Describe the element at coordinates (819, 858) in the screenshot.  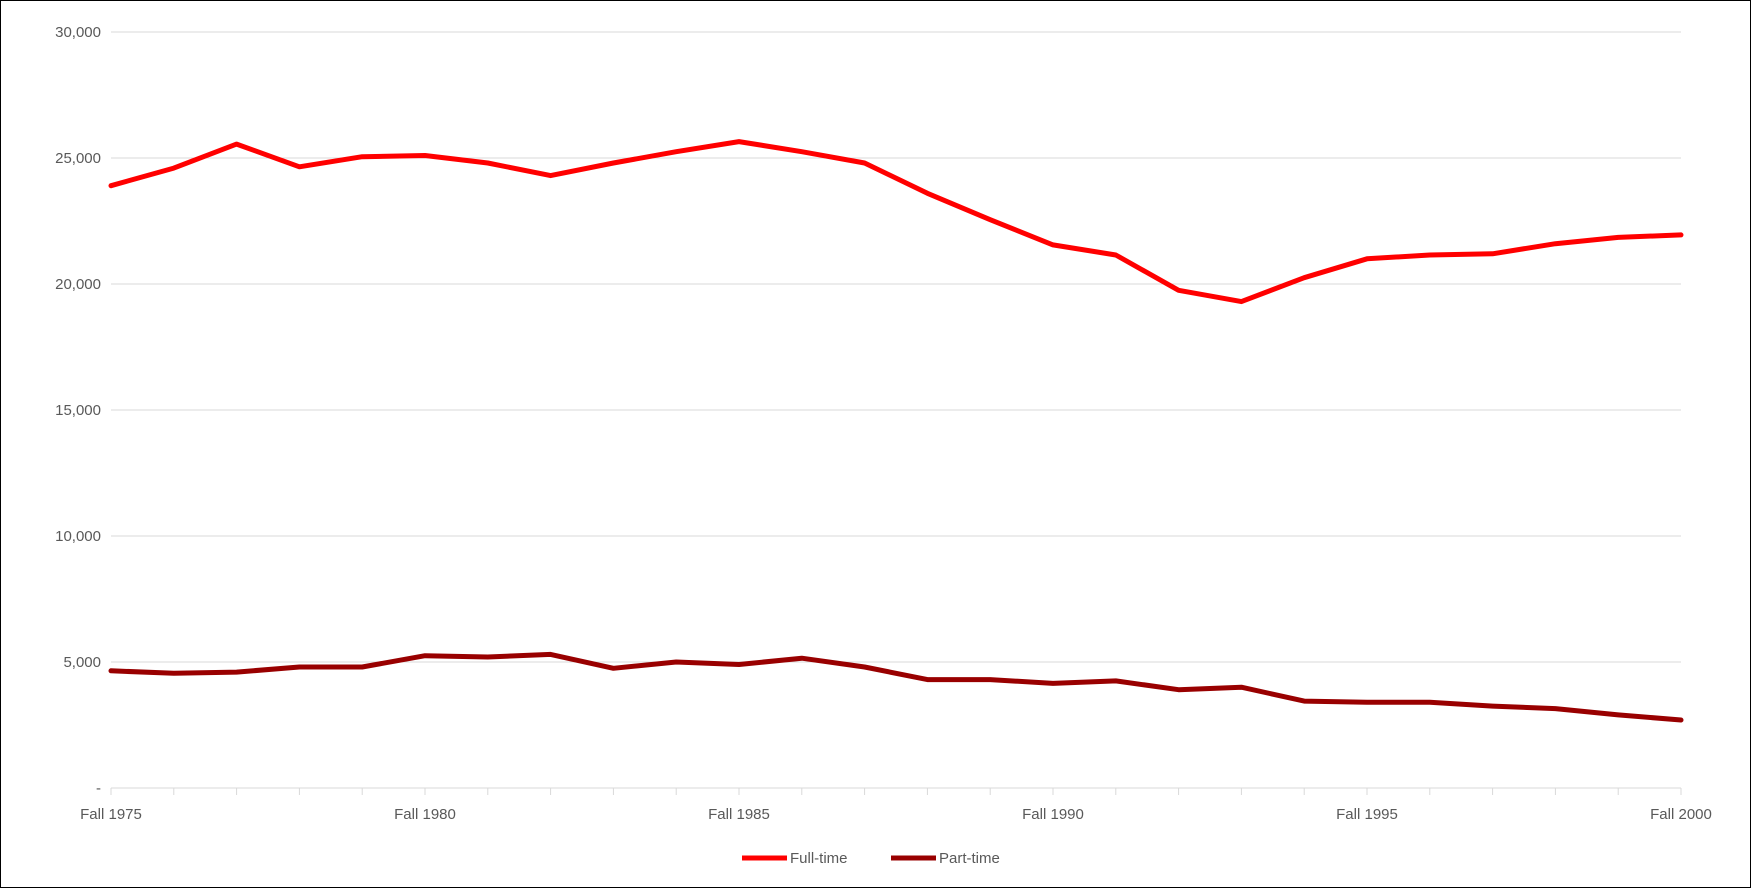
I see `legend-label-full-time: Full-time` at that location.